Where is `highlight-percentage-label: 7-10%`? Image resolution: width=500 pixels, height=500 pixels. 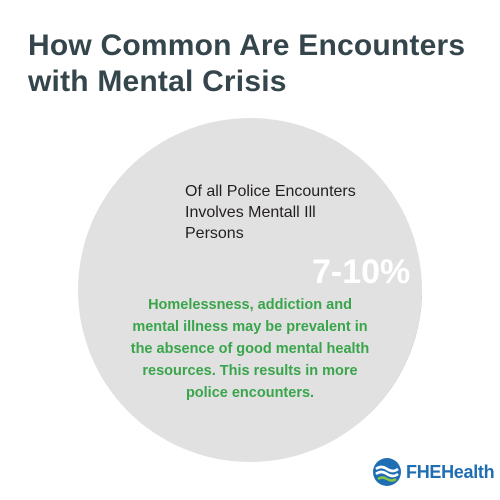
highlight-percentage-label: 7-10% is located at coordinates (361, 272).